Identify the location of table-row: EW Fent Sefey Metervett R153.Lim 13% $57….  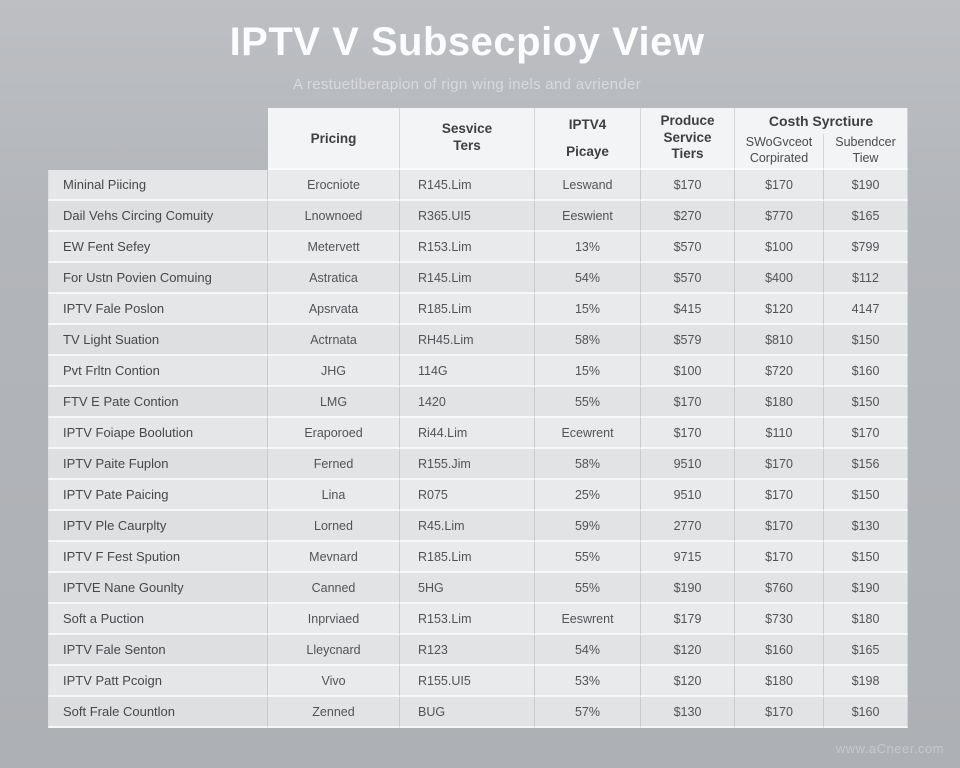
(478, 247).